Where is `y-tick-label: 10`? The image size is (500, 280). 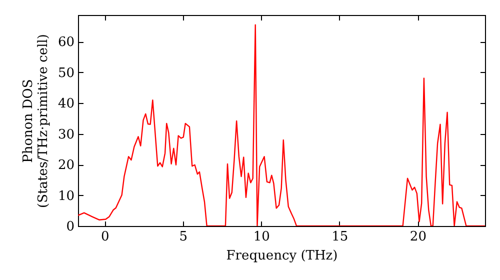
y-tick-label: 10 is located at coordinates (66, 196).